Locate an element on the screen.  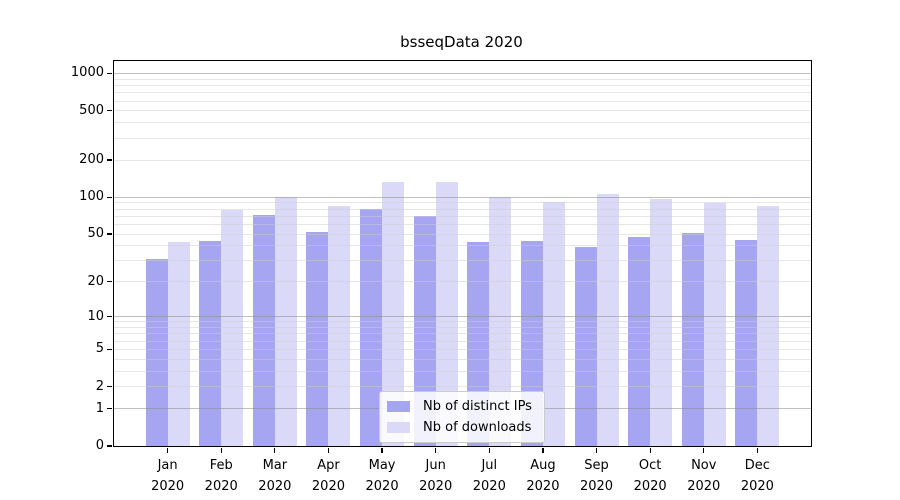
bar-downloads-nov is located at coordinates (714, 324).